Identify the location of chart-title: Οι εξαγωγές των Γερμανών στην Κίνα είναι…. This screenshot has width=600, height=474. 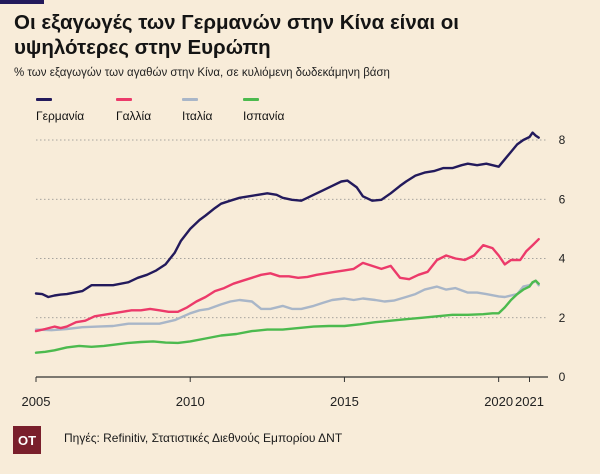
(236, 35).